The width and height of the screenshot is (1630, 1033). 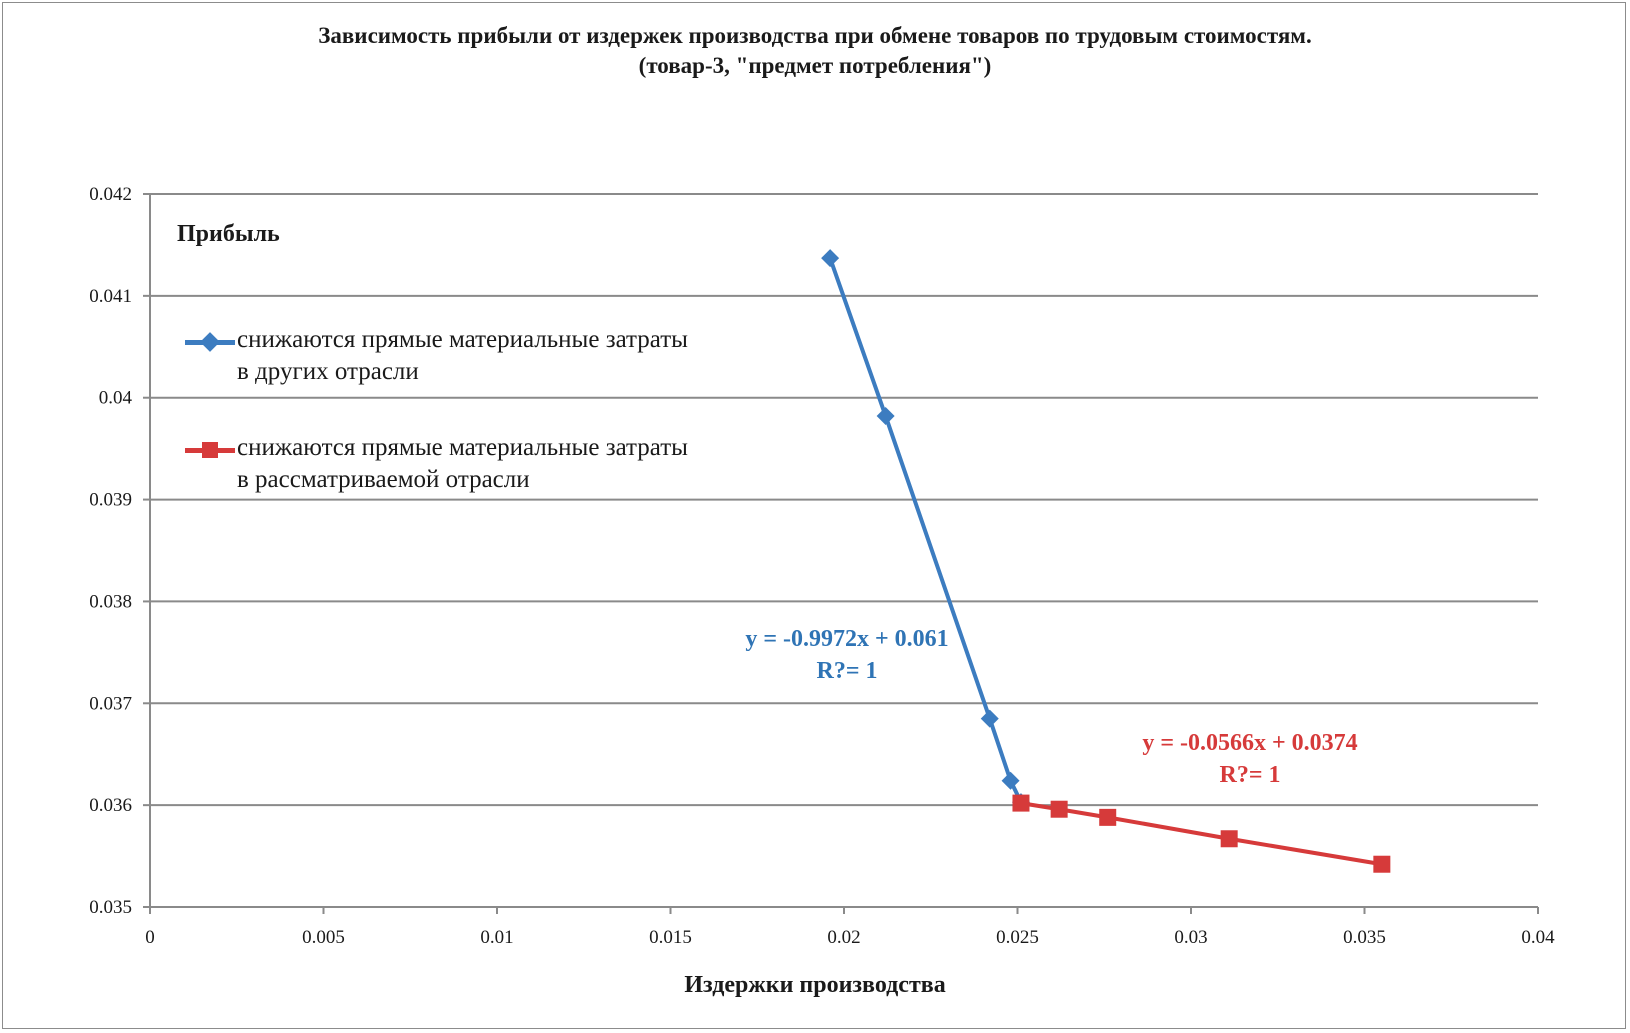 I want to click on legend-label-line-2: в рассматриваемой отрасли, so click(x=383, y=479).